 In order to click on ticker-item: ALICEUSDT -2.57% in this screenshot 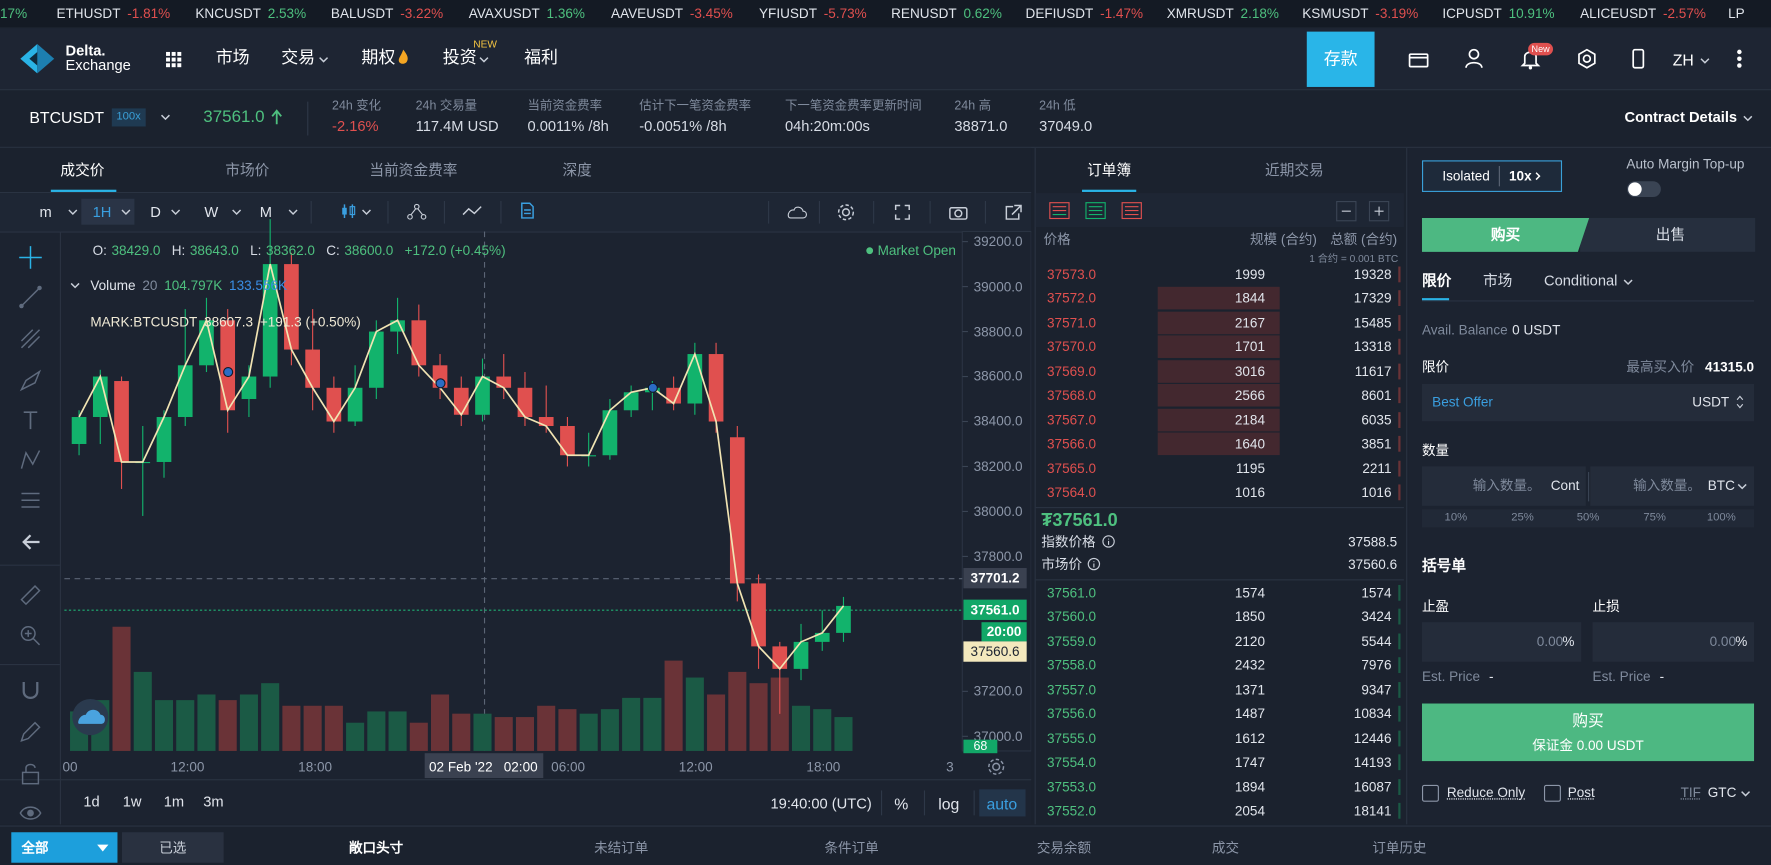, I will do `click(1643, 13)`.